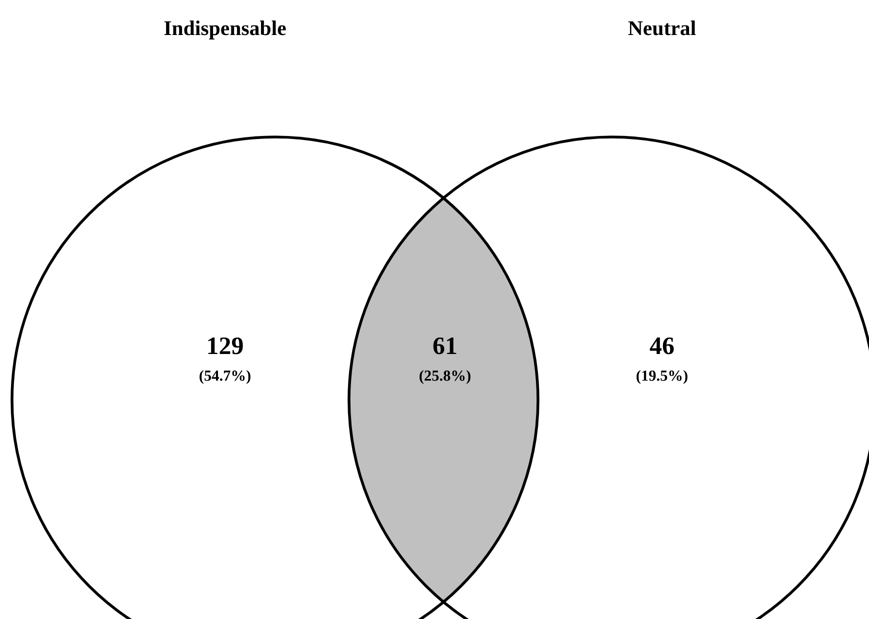  What do you see at coordinates (662, 345) in the screenshot?
I see `data-label: 46` at bounding box center [662, 345].